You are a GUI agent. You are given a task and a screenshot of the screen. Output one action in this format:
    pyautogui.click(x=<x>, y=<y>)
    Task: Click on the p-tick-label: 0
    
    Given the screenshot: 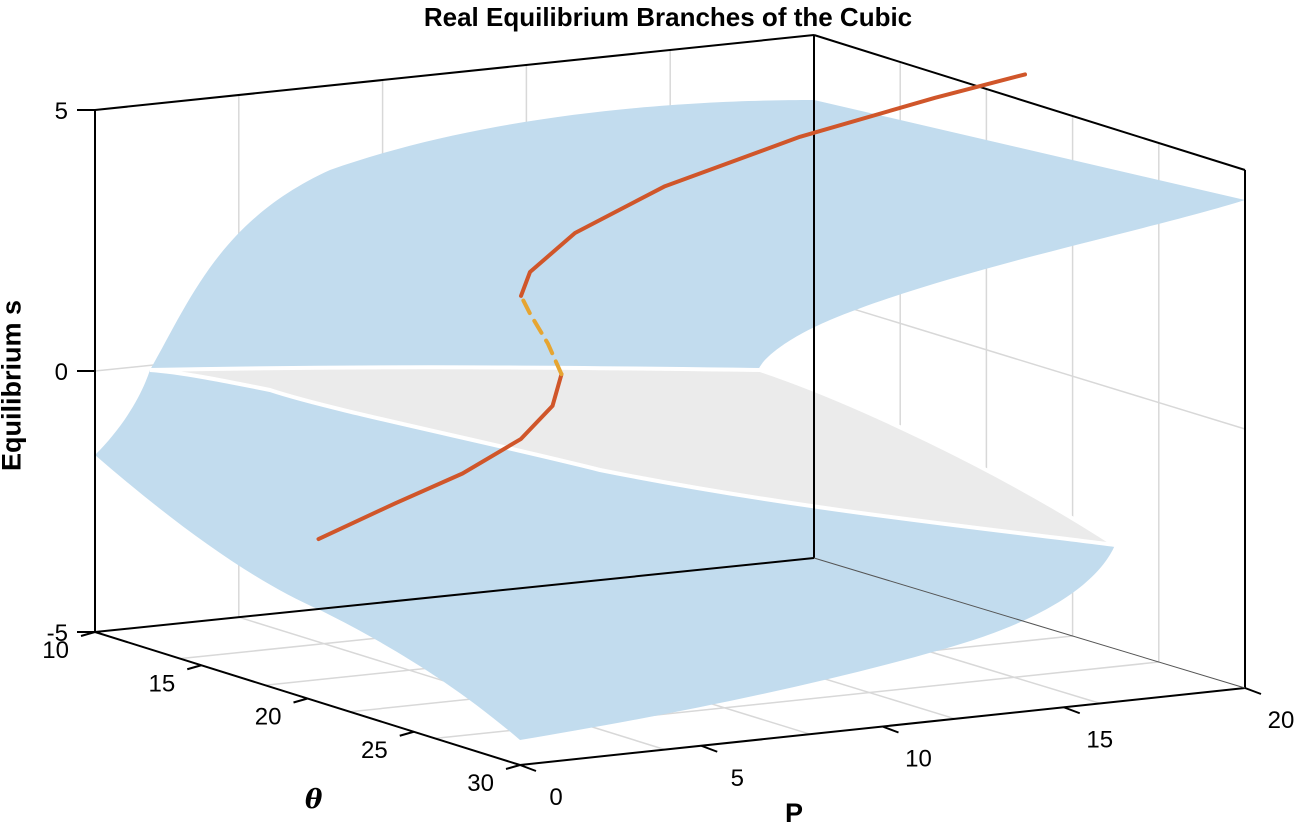 What is the action you would take?
    pyautogui.click(x=555, y=797)
    